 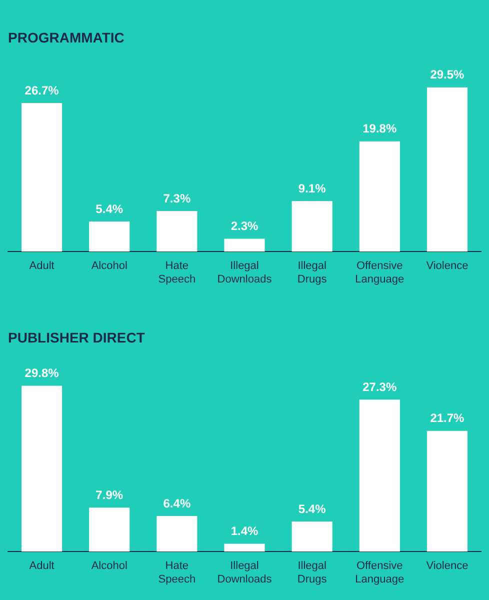 I want to click on data-label: 7.3%, so click(x=177, y=198).